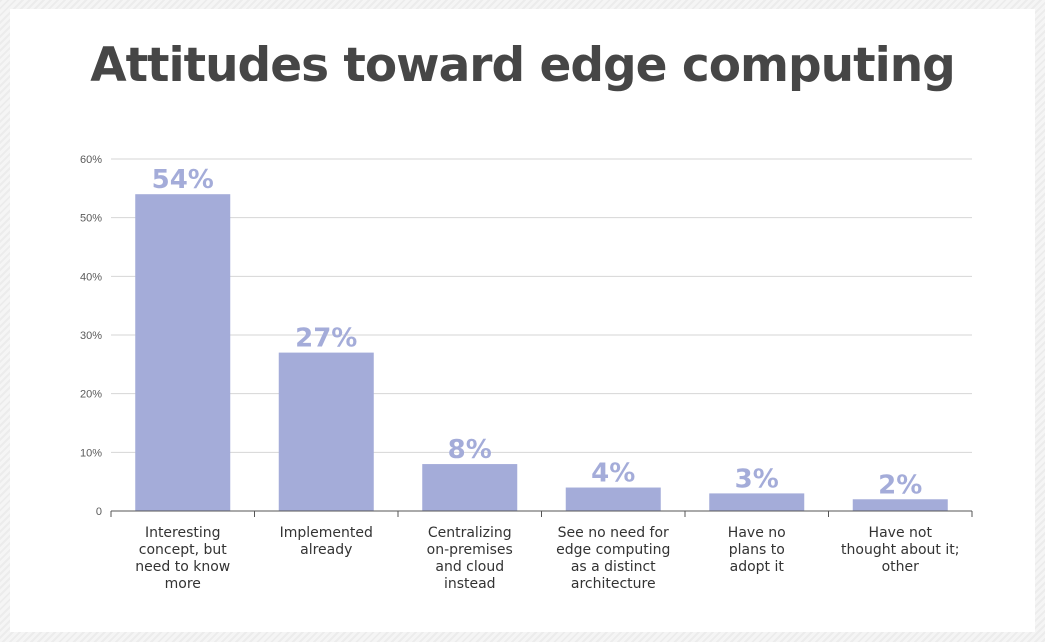 The height and width of the screenshot is (642, 1045). What do you see at coordinates (900, 485) in the screenshot?
I see `bar-value-label: 2%` at bounding box center [900, 485].